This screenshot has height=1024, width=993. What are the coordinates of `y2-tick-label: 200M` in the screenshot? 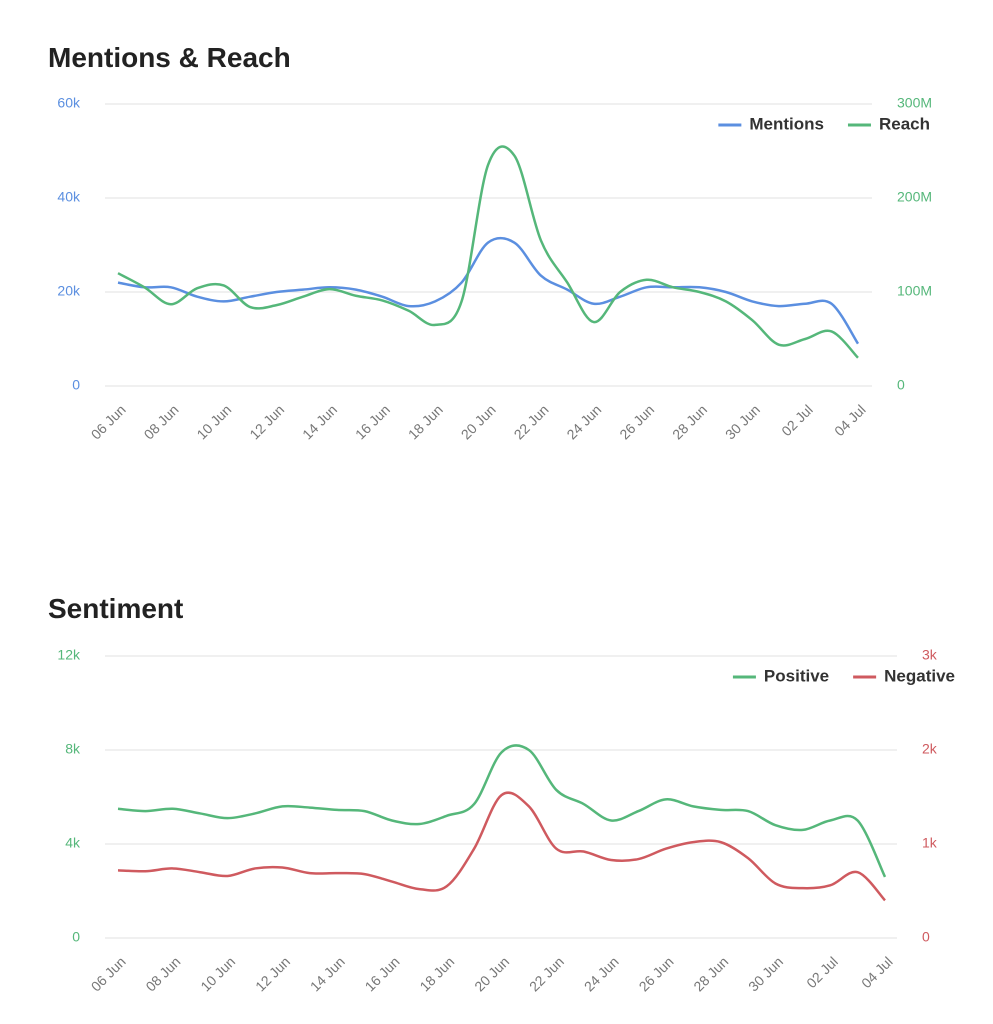 It's located at (914, 197).